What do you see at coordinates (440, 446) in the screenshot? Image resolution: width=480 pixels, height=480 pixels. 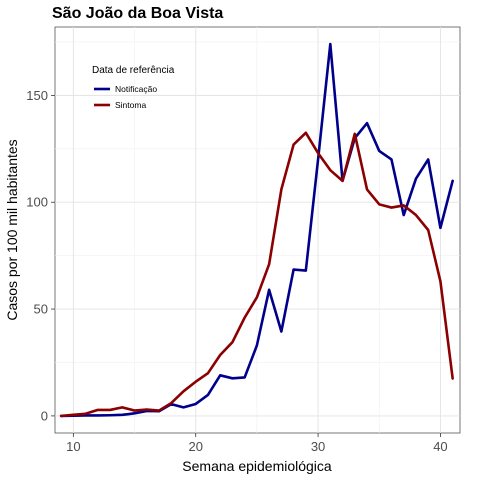 I see `x-tick-label: 40` at bounding box center [440, 446].